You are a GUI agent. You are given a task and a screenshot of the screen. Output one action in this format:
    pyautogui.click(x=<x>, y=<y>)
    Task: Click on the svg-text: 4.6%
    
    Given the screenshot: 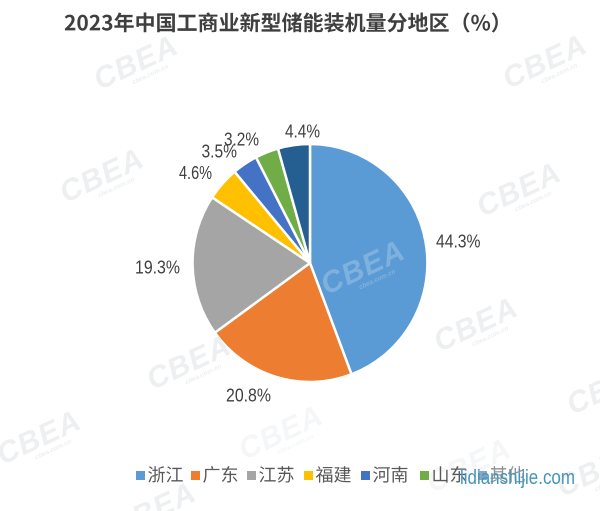 What is the action you would take?
    pyautogui.click(x=195, y=172)
    